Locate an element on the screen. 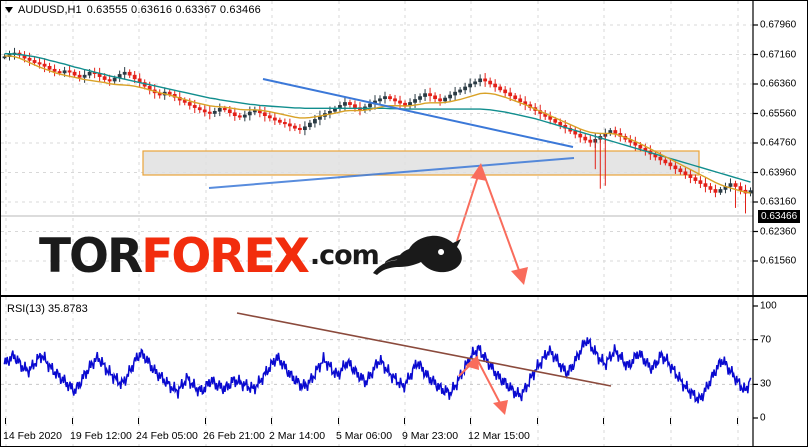 The image size is (808, 447). x-axis-label: 24 Feb 05:00 is located at coordinates (167, 436).